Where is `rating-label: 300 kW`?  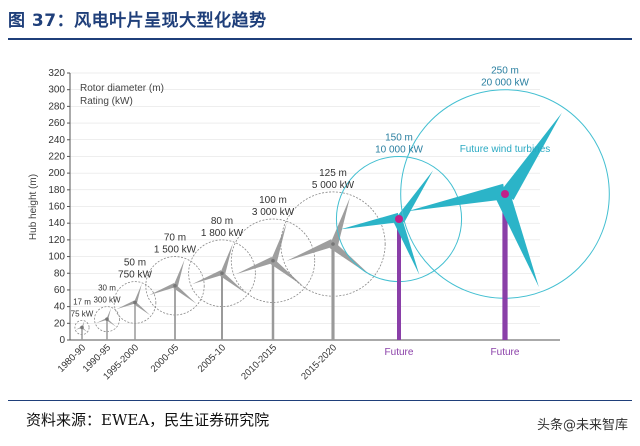
rating-label: 300 kW is located at coordinates (107, 300).